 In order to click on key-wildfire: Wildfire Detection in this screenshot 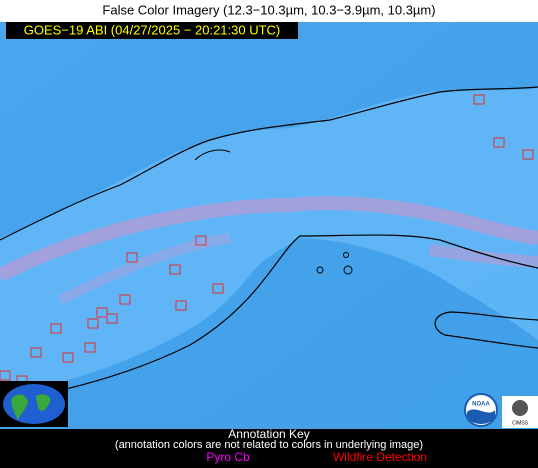, I will do `click(380, 457)`.